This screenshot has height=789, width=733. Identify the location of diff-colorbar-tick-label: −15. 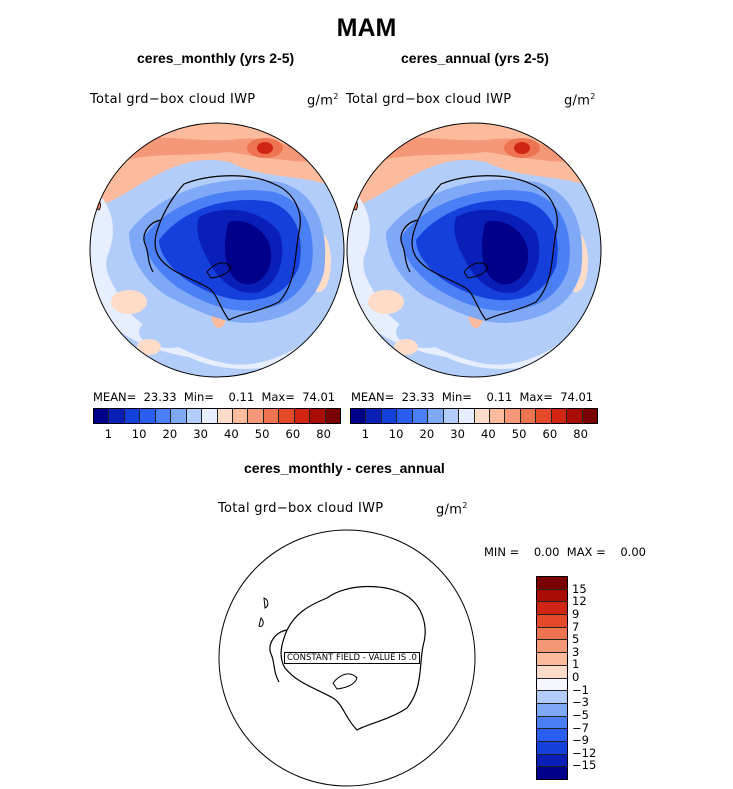
(584, 765).